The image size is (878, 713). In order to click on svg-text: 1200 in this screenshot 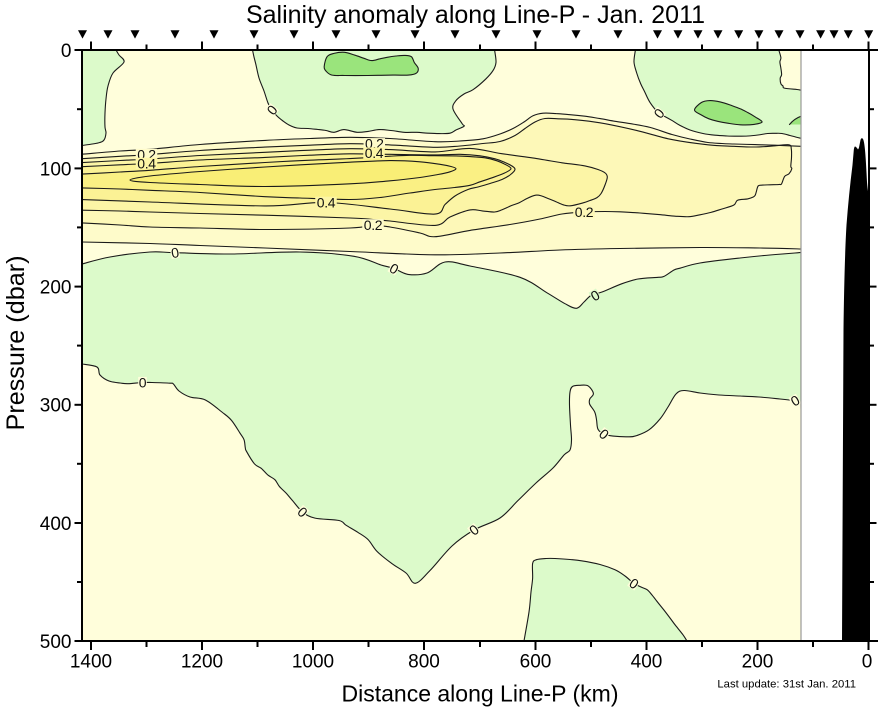, I will do `click(202, 662)`.